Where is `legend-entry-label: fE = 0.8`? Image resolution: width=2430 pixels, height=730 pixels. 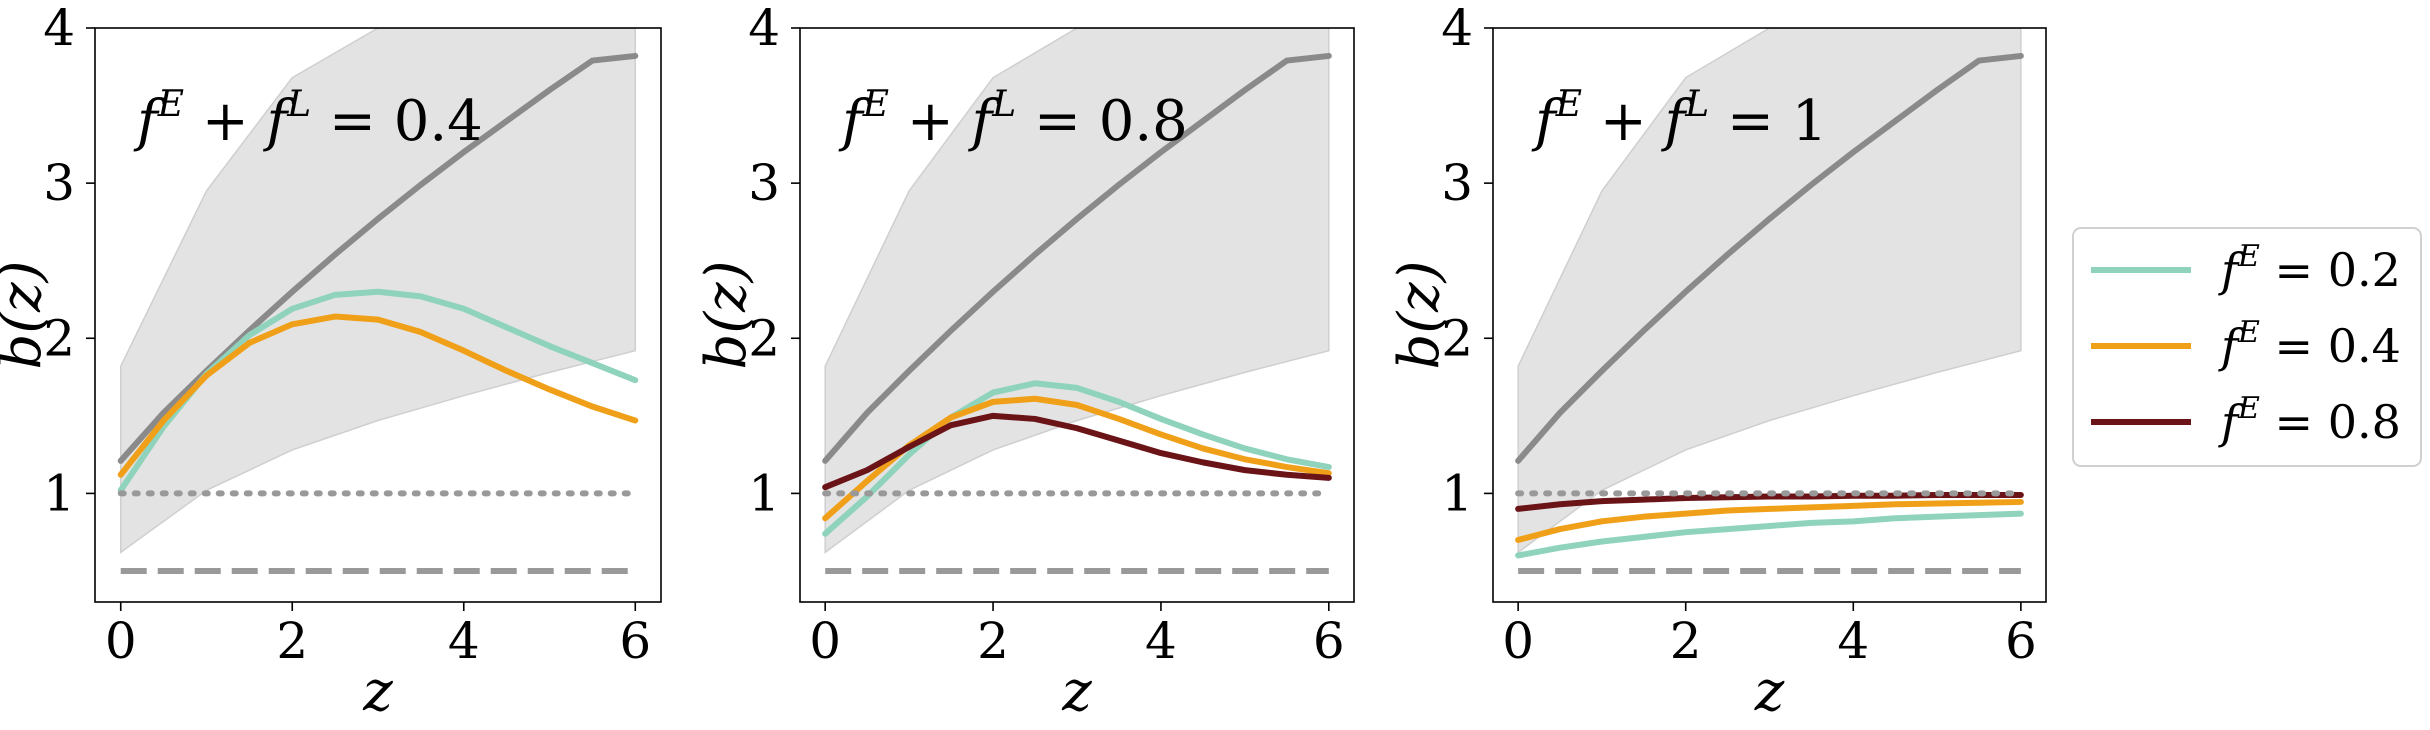 legend-entry-label: fE = 0.8 is located at coordinates (2309, 420).